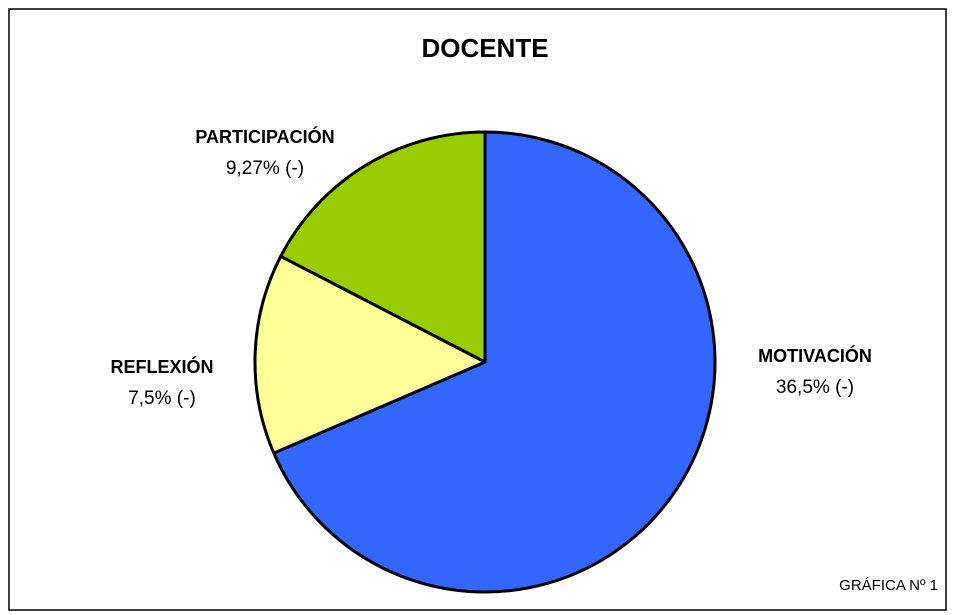  I want to click on slice-label: REFLEXIÓN, so click(161, 366).